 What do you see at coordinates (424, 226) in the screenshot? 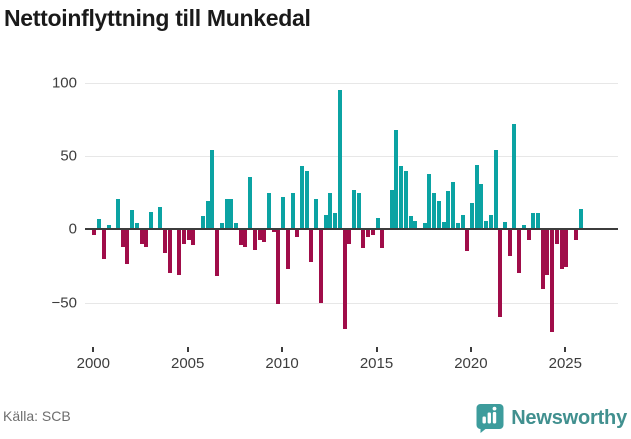
I see `bar-2017-q3` at bounding box center [424, 226].